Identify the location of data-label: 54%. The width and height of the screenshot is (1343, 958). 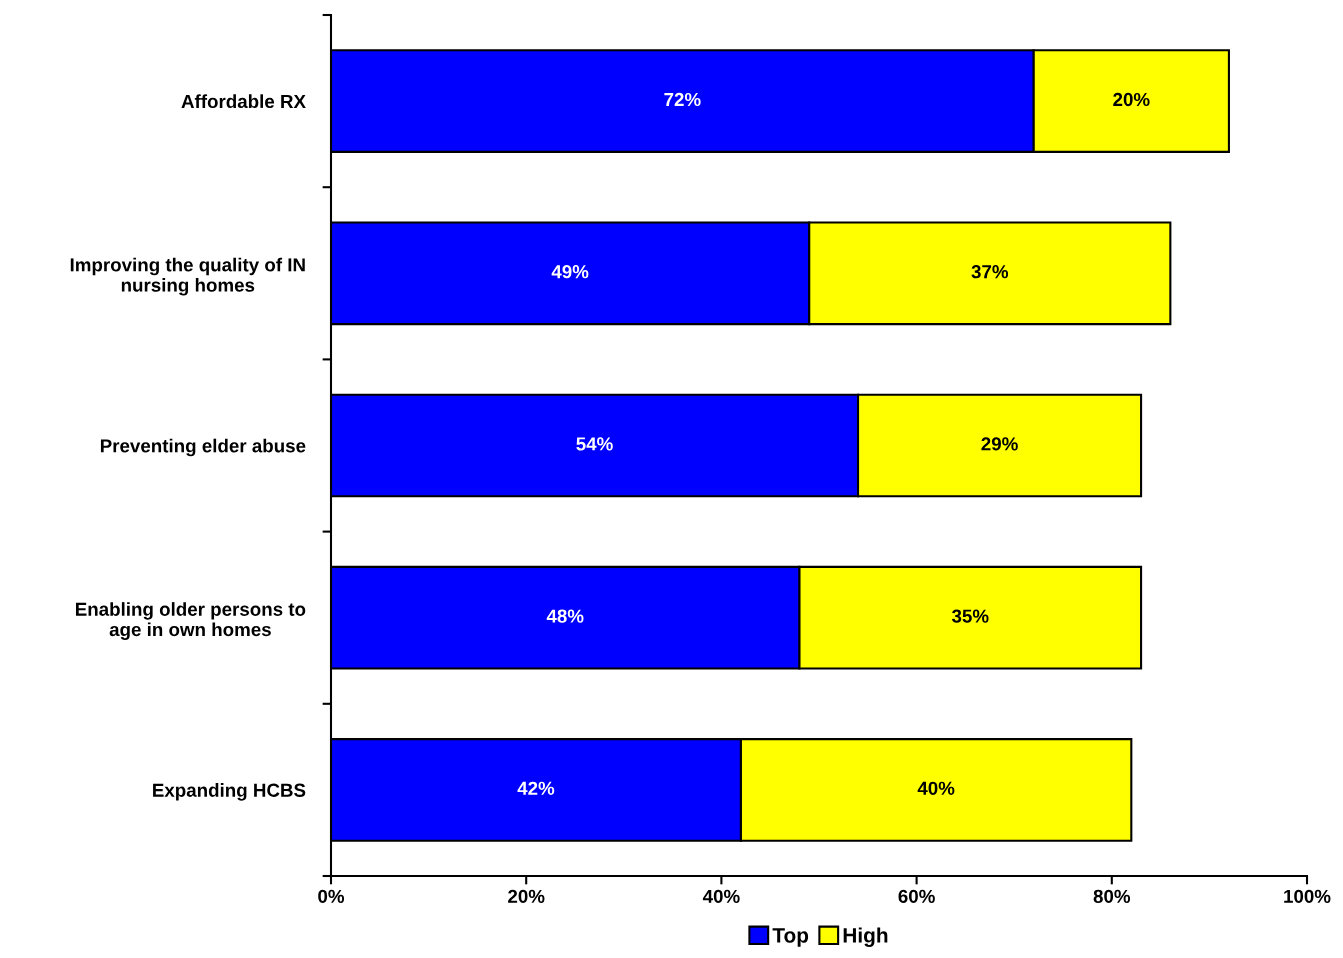
(594, 444).